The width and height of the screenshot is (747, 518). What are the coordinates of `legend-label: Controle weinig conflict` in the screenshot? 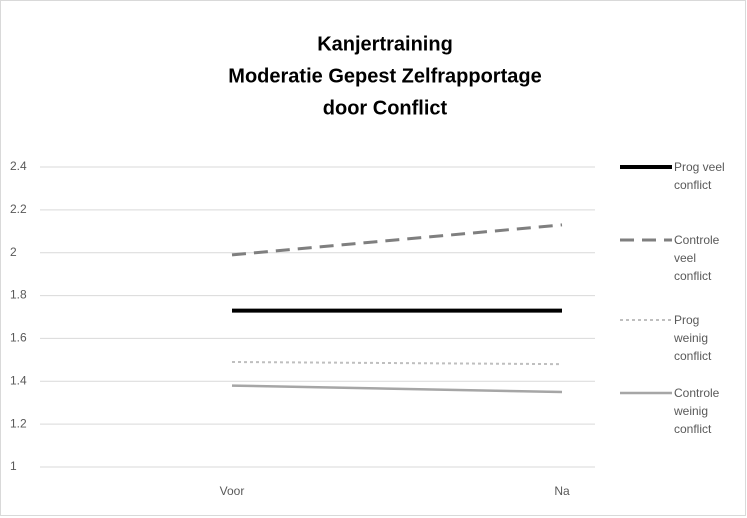 It's located at (697, 411).